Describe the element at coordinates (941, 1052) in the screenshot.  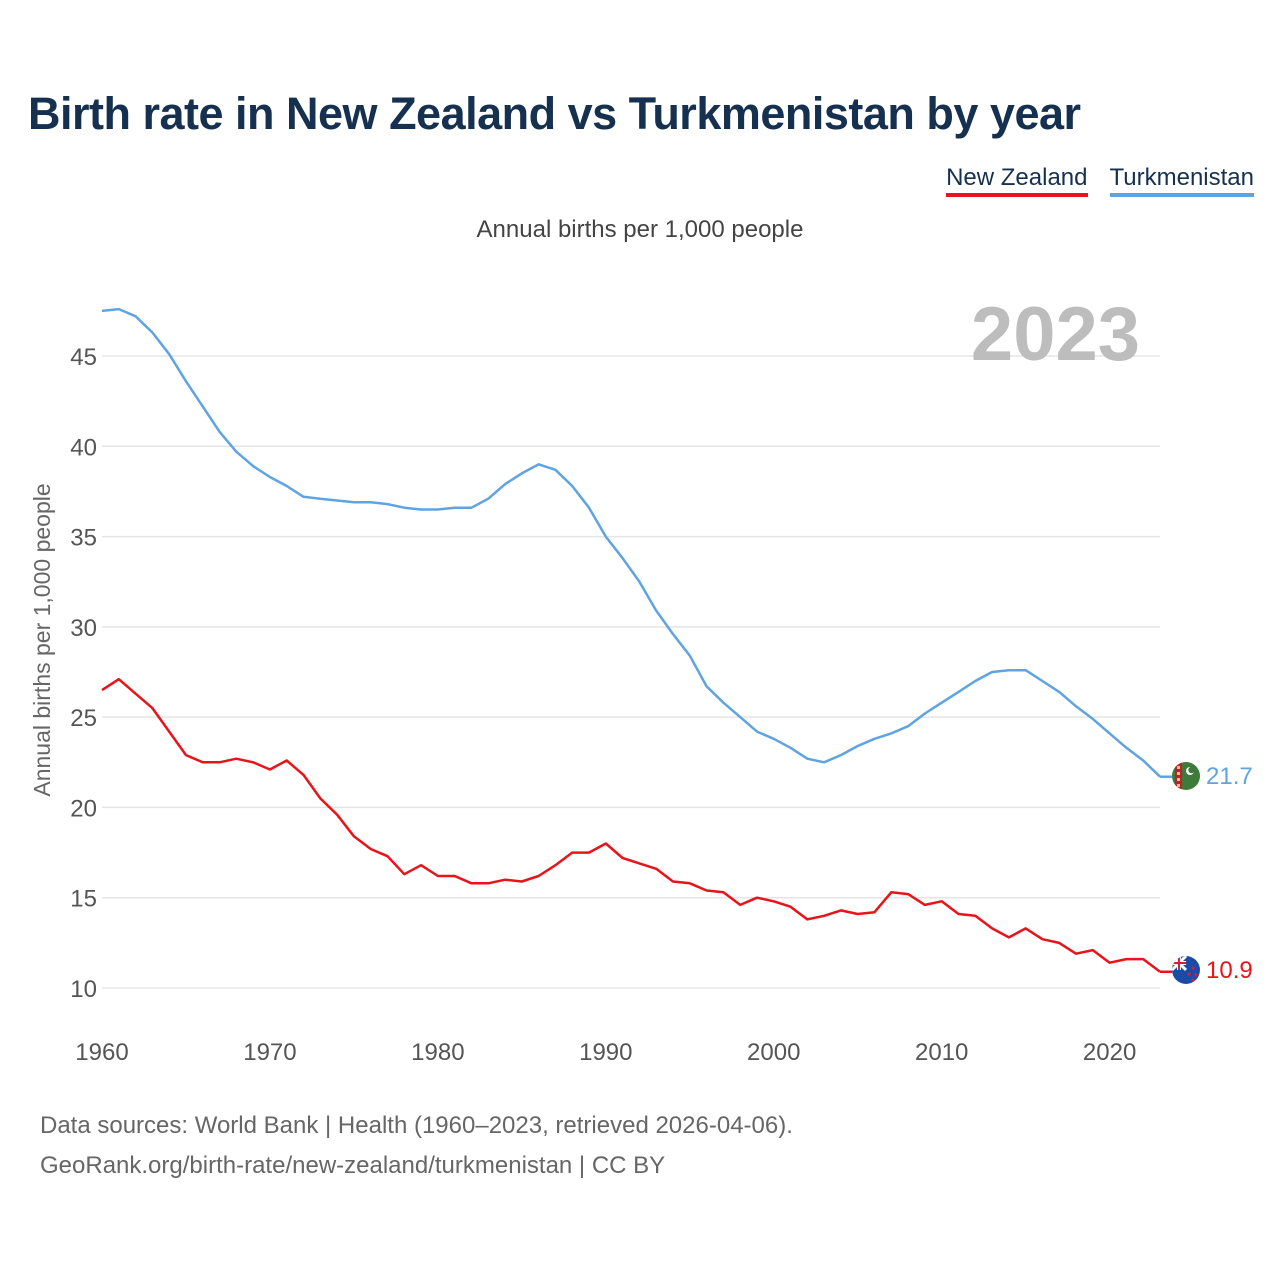
I see `x-tick-label: 2010` at that location.